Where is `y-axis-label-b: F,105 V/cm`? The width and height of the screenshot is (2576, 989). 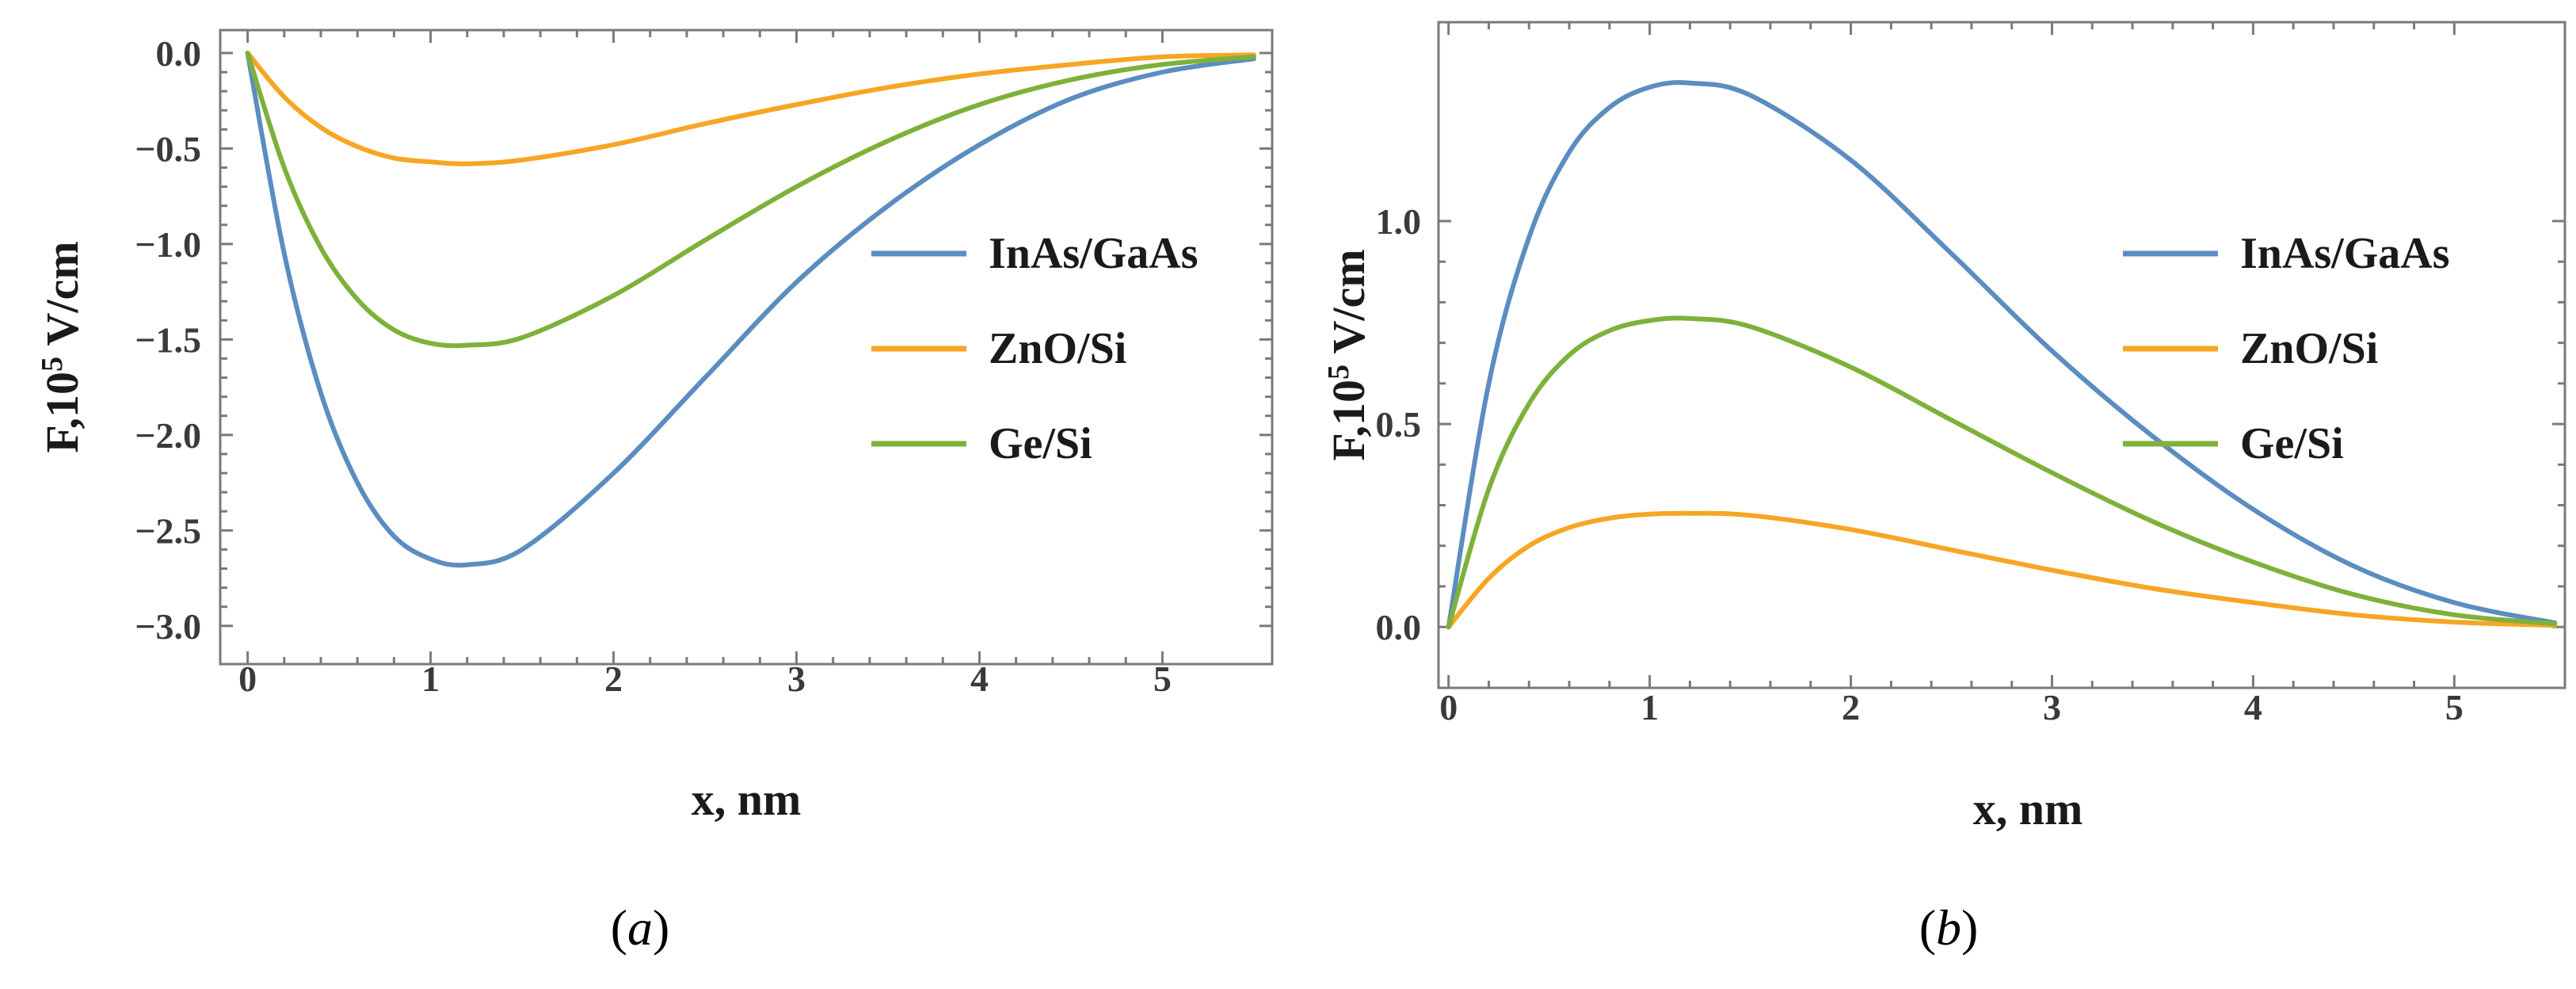 y-axis-label-b: F,105 V/cm is located at coordinates (1348, 354).